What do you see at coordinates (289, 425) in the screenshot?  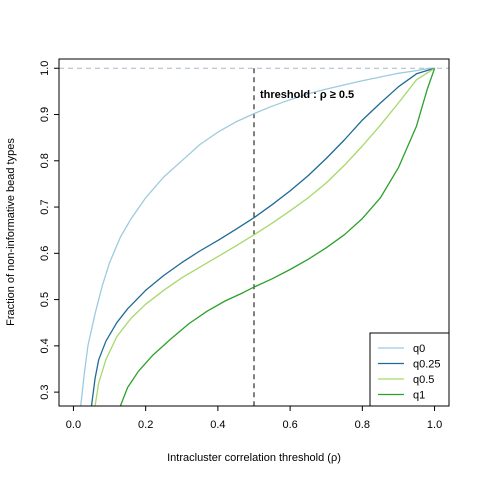 I see `x-tick-label: 0.6` at bounding box center [289, 425].